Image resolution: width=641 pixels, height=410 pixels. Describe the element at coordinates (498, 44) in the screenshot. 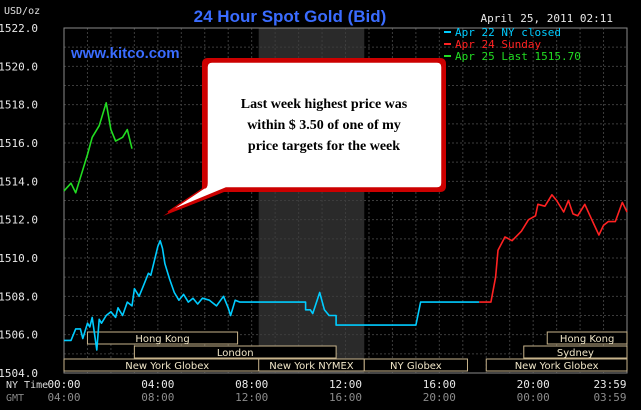

I see `legend-entry: Apr 24 Sunday` at that location.